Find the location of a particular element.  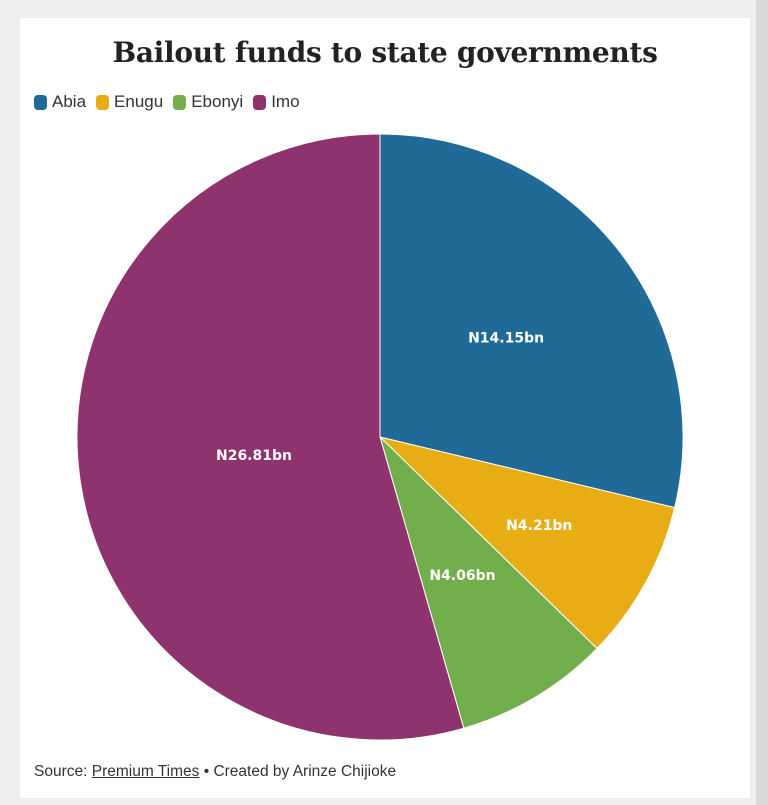

data-label-abia: N14.15bn is located at coordinates (506, 339).